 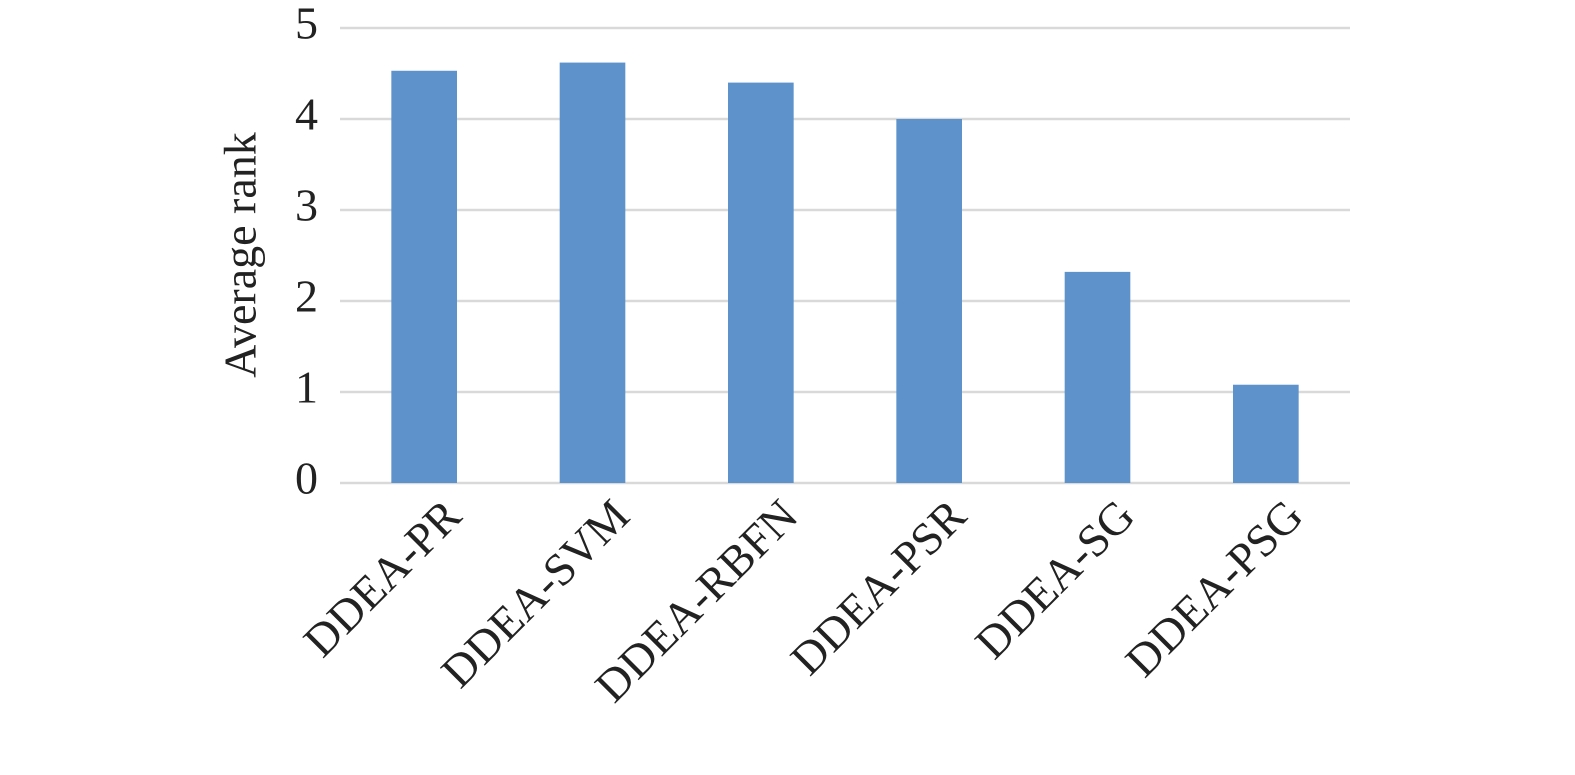 I want to click on y-tick-label: 4, so click(x=306, y=114).